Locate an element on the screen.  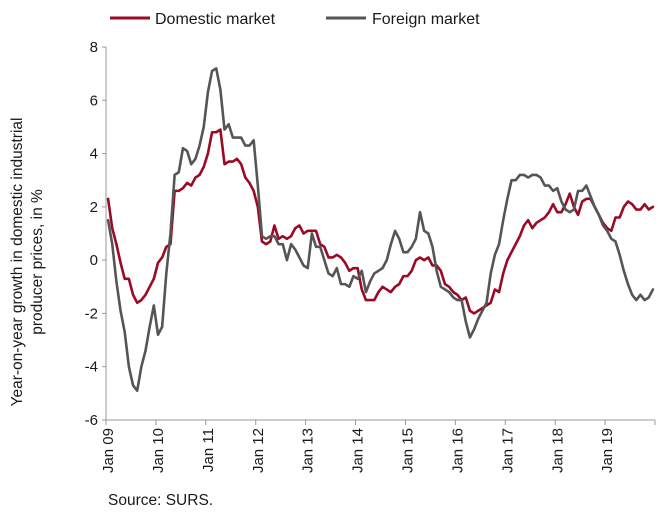
source-note: Source: SURS. is located at coordinates (161, 500).